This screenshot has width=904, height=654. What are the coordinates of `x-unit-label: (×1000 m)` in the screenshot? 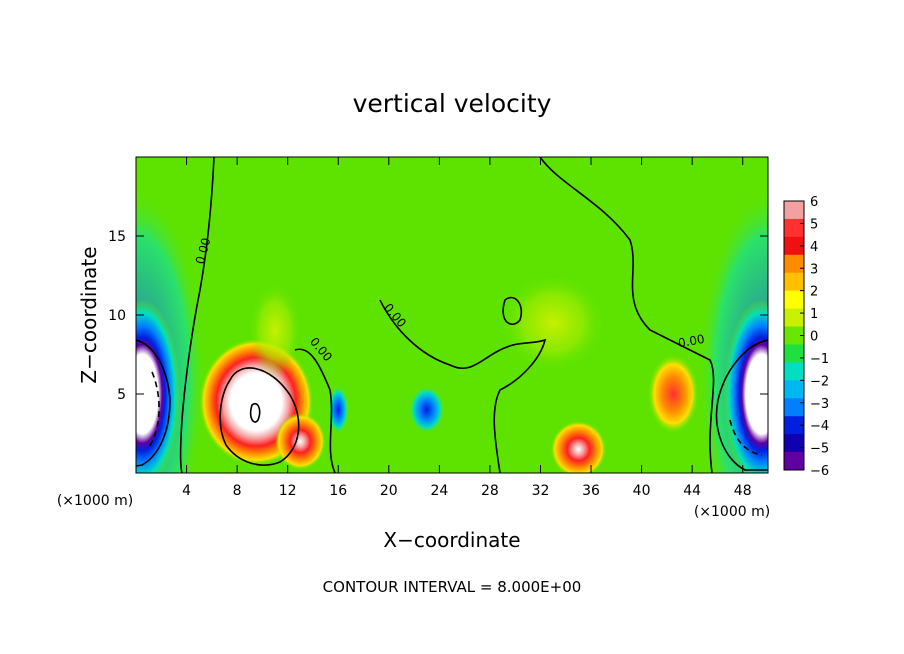 It's located at (732, 512).